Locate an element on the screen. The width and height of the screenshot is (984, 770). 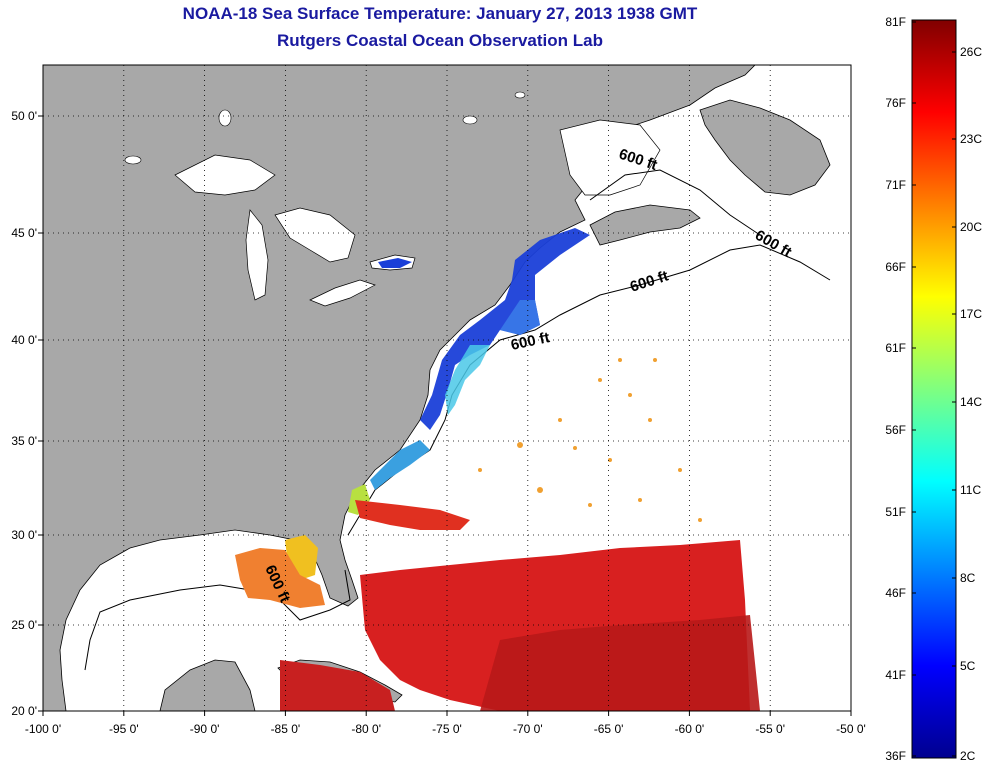
lon-tick-label: -60 0' is located at coordinates (690, 729).